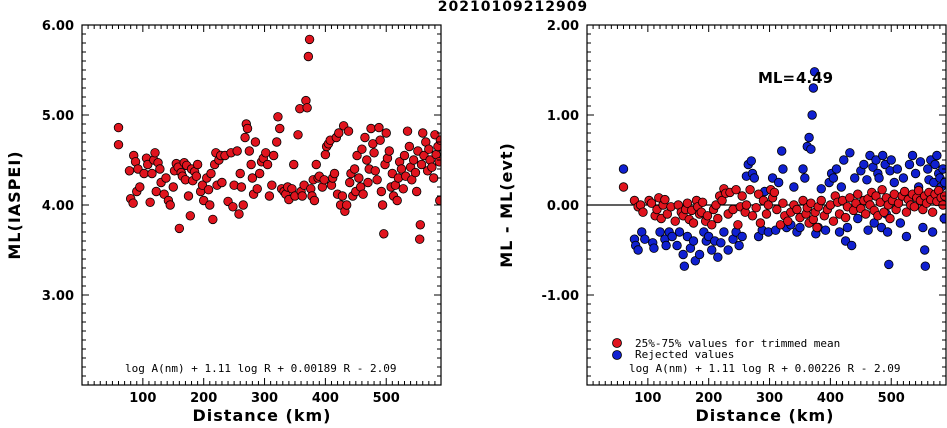 The image size is (947, 428). What do you see at coordinates (765, 415) in the screenshot?
I see `right-x-axis-title: Distance (km)` at bounding box center [765, 415].